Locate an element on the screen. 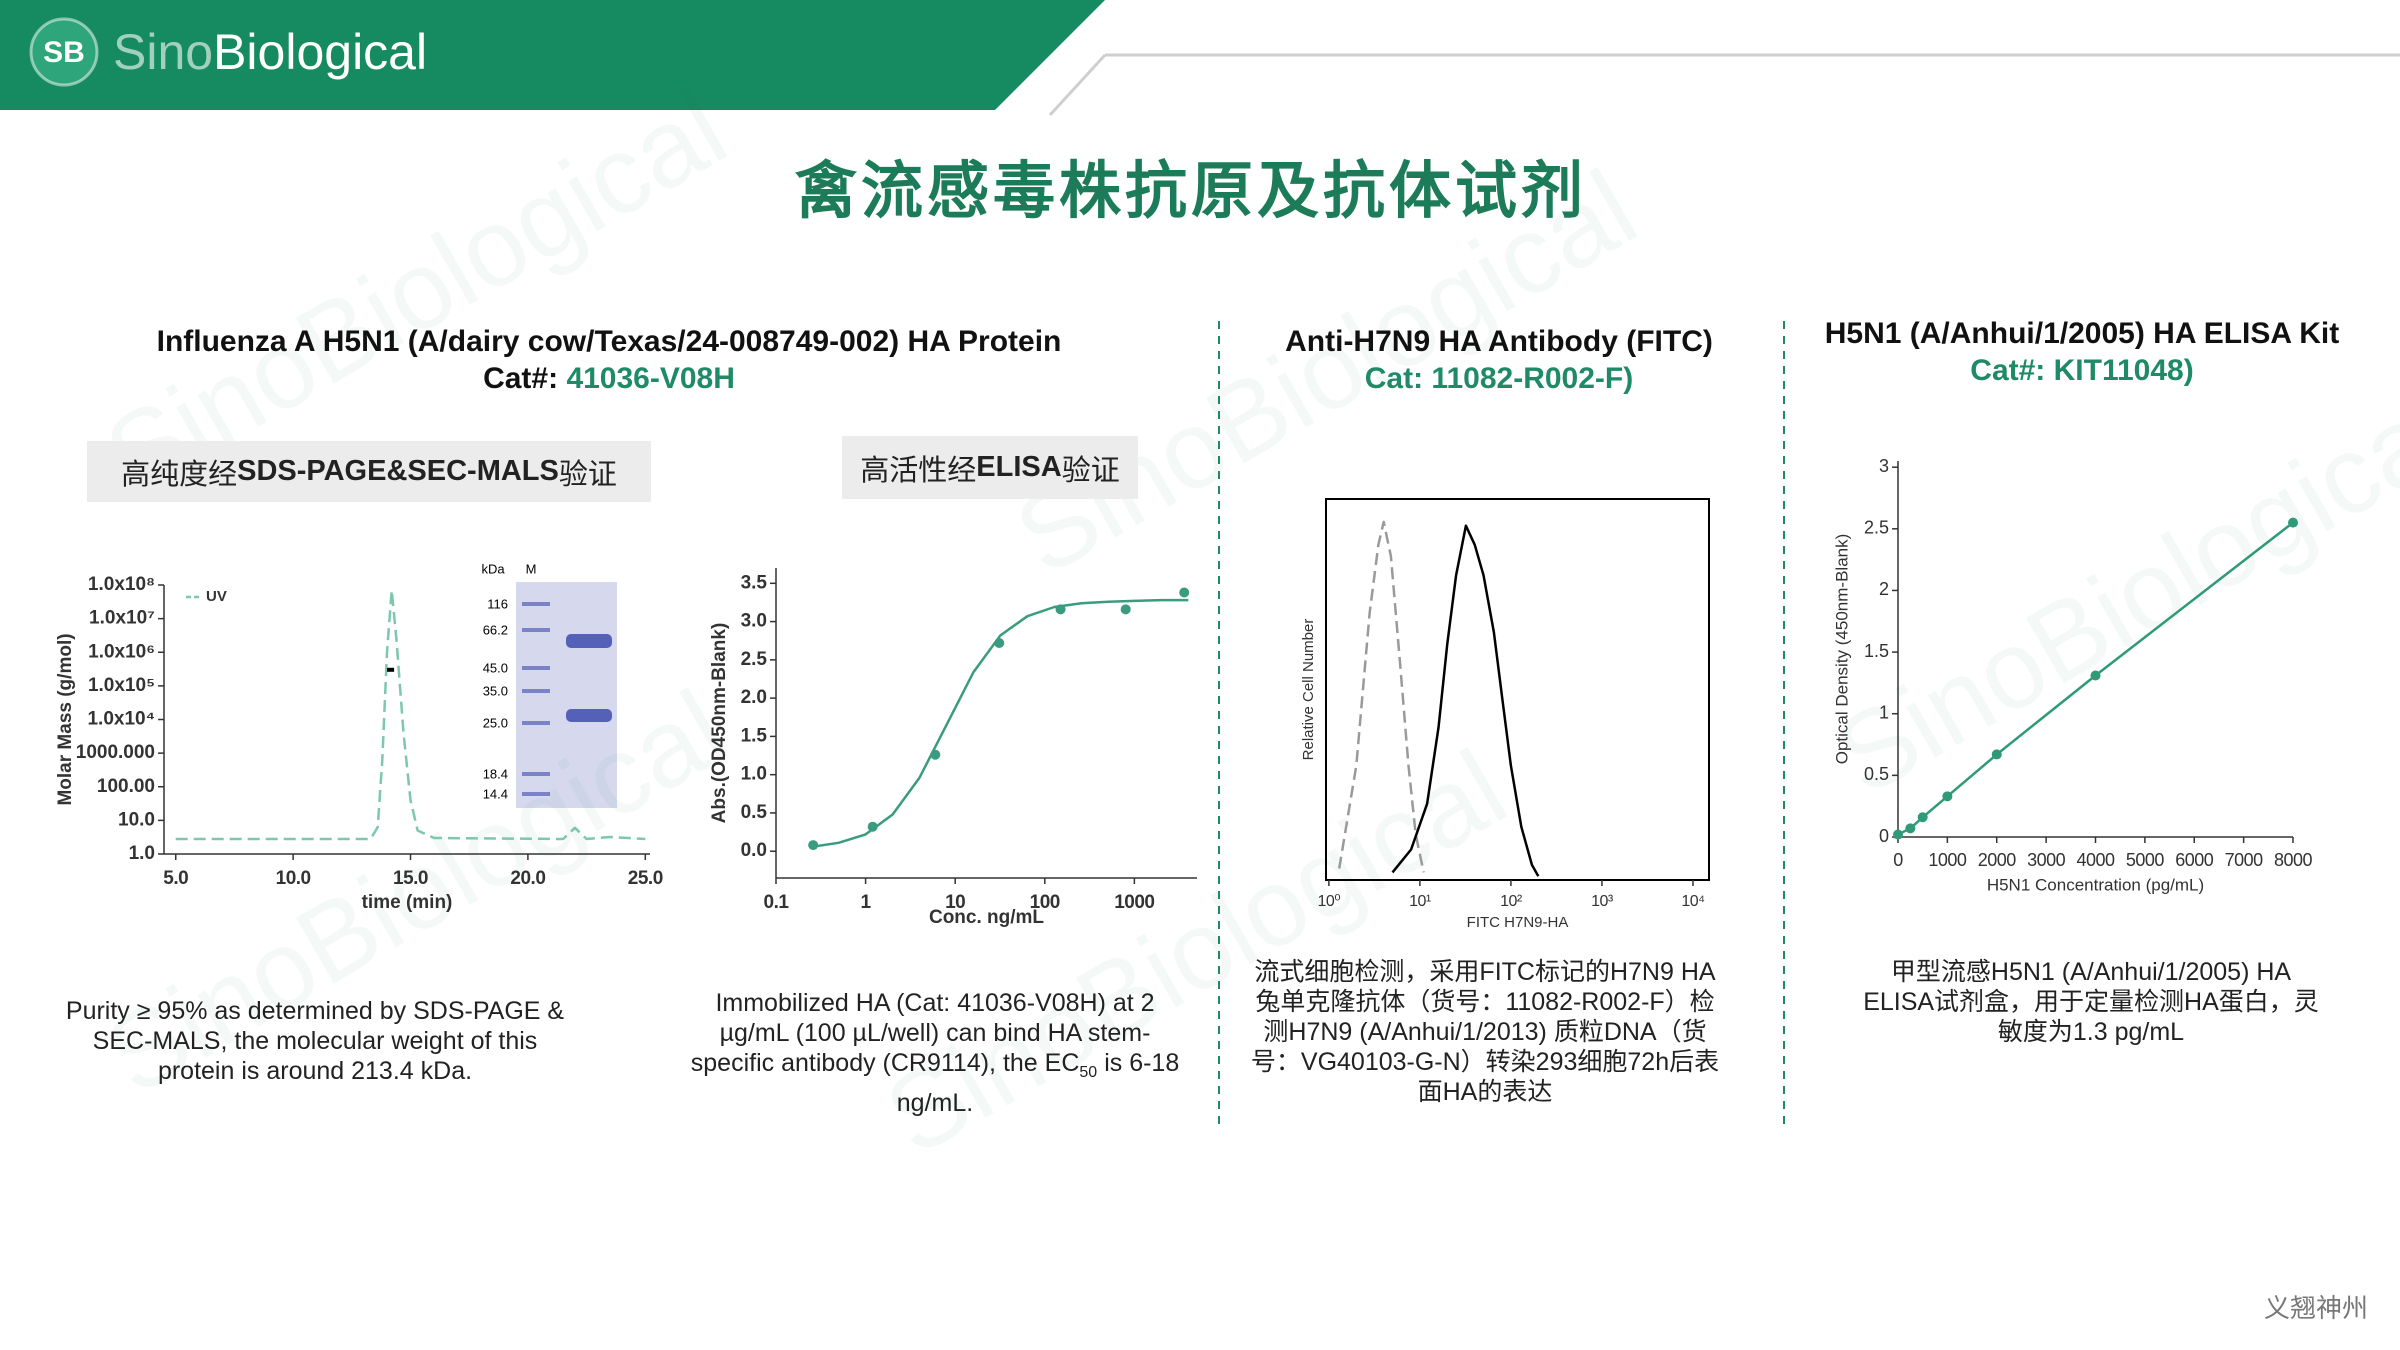 This screenshot has height=1350, width=2400. logo-name-1: Sino is located at coordinates (163, 52).